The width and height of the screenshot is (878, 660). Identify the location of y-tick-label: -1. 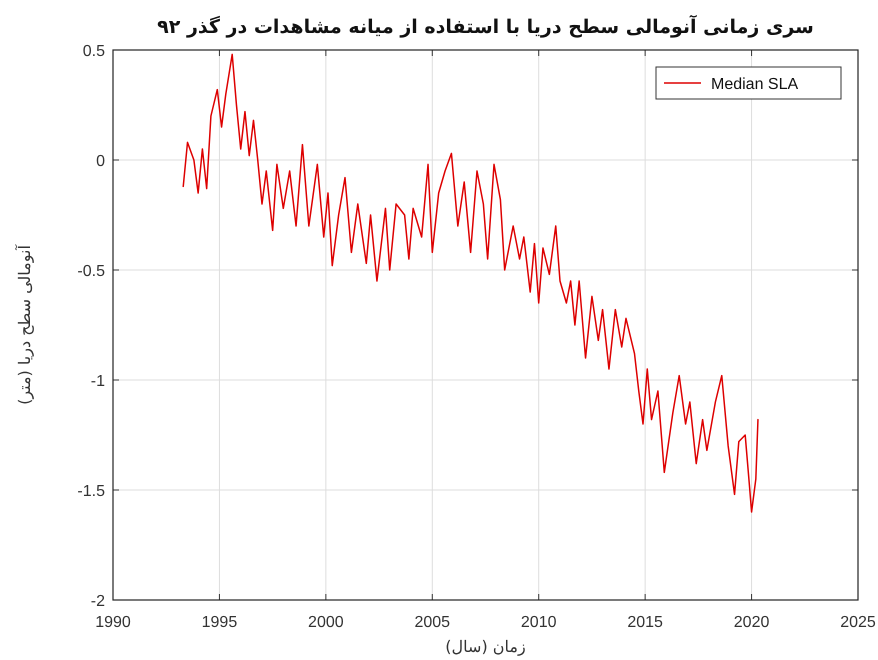
(98, 381).